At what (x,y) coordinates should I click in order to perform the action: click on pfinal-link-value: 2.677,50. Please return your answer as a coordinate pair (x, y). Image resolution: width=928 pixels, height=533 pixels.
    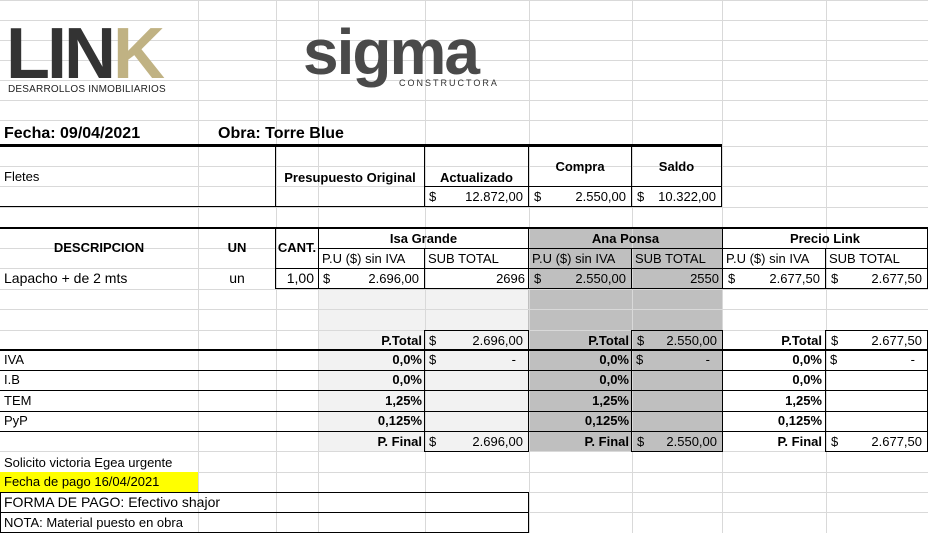
    Looking at the image, I should click on (896, 441).